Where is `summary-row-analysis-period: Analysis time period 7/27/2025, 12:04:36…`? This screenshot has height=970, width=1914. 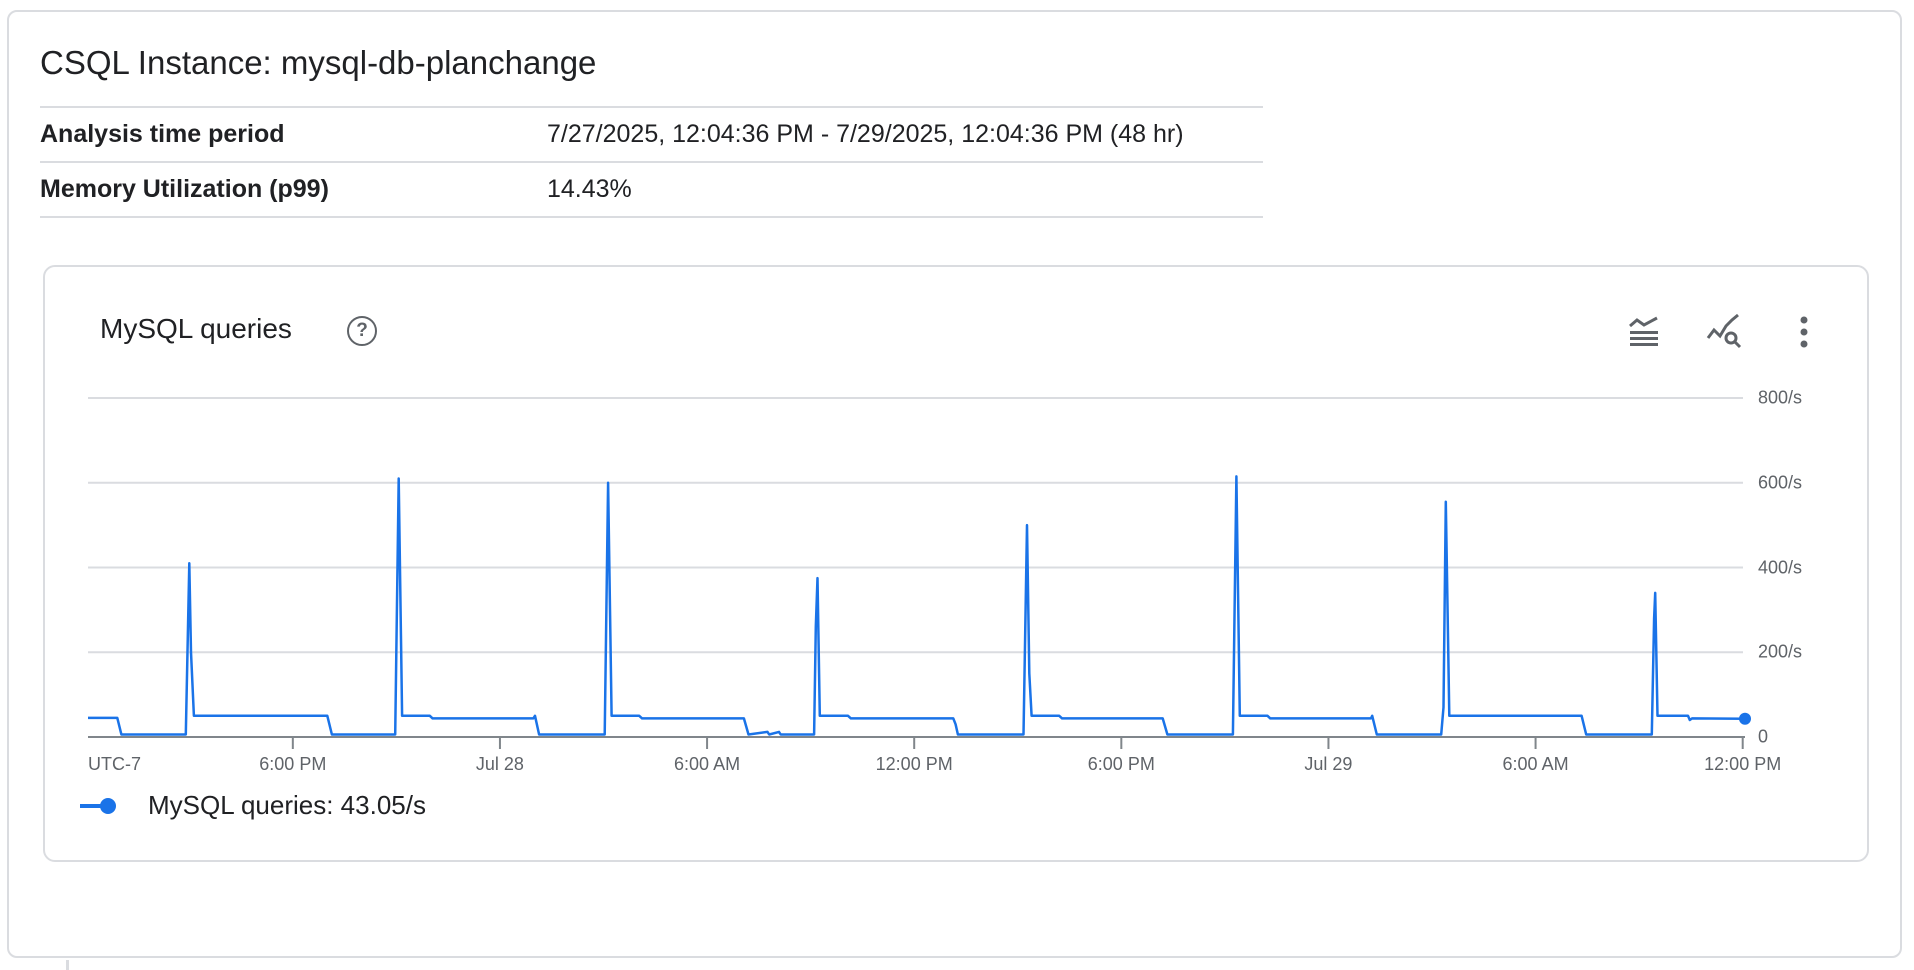 summary-row-analysis-period: Analysis time period 7/27/2025, 12:04:36… is located at coordinates (651, 135).